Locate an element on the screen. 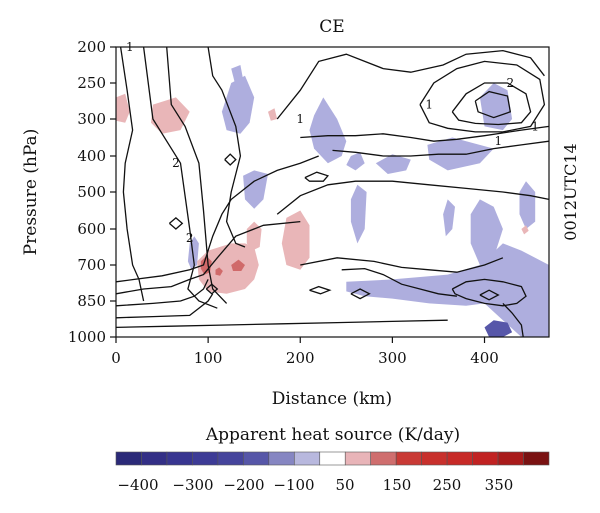 Image resolution: width=600 pixels, height=513 pixels. colorbar-tick-label: 350 is located at coordinates (499, 485).